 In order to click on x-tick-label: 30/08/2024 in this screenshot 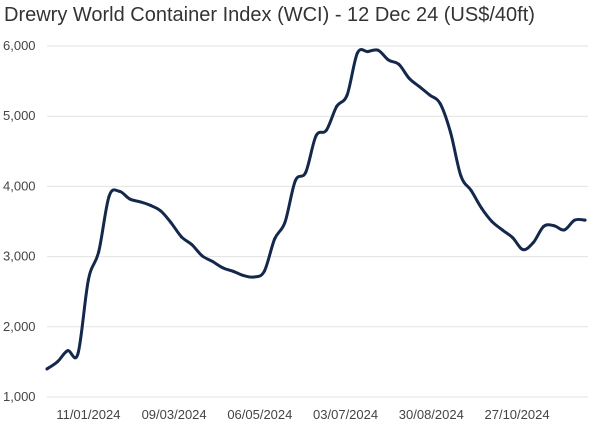, I will do `click(431, 414)`.